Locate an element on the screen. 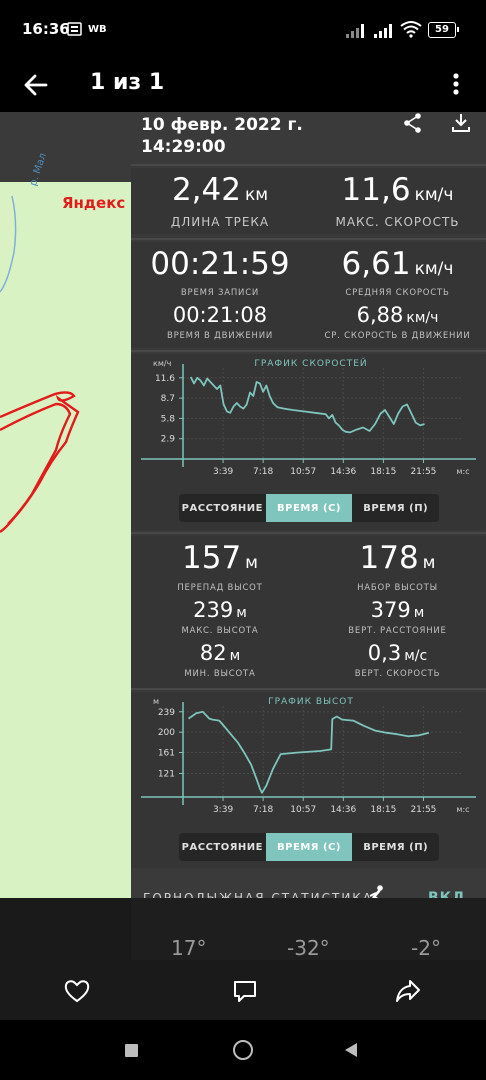 This screenshot has width=486, height=1080. app-toolbar: 1 из 1 is located at coordinates (243, 86).